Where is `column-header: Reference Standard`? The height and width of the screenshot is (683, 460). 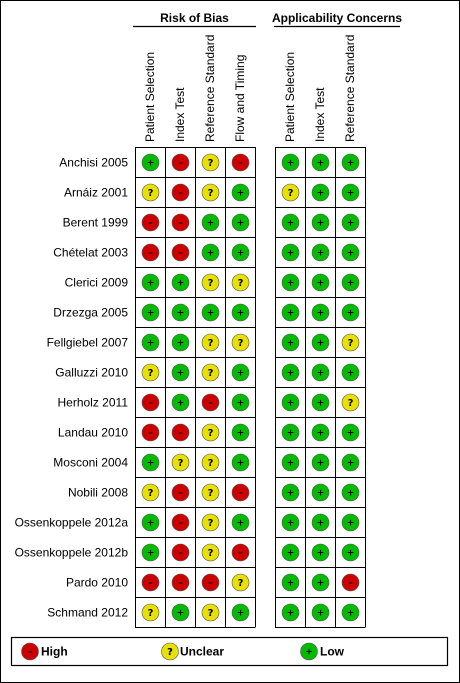
column-header: Reference Standard is located at coordinates (210, 88).